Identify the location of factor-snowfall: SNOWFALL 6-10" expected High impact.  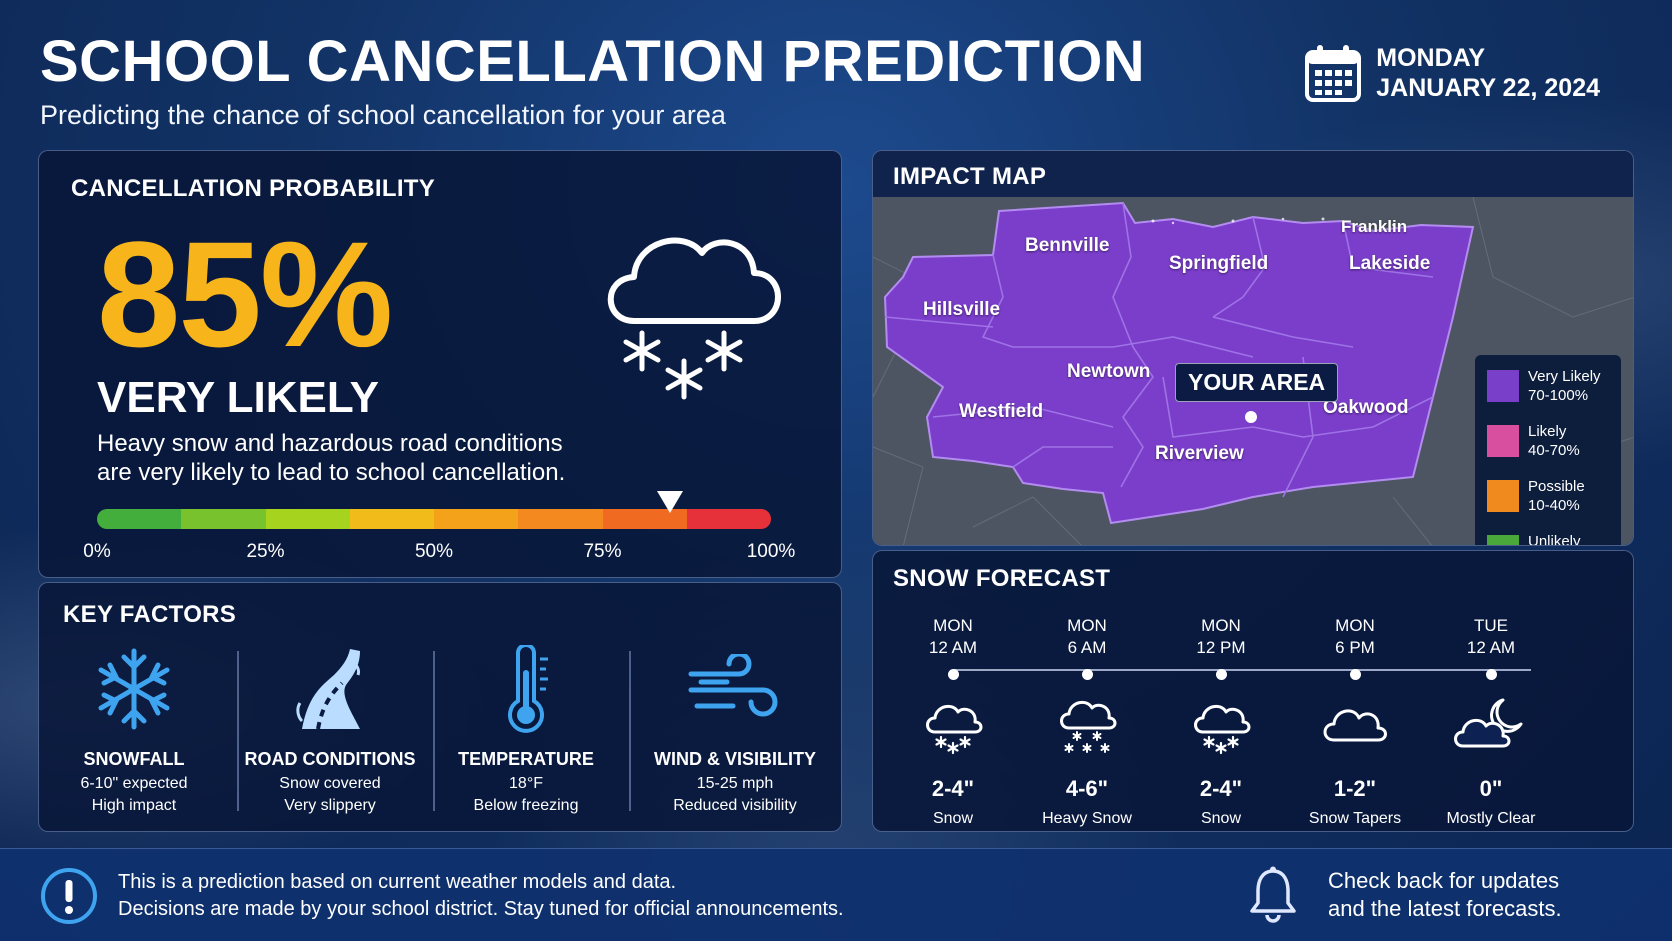
(134, 728).